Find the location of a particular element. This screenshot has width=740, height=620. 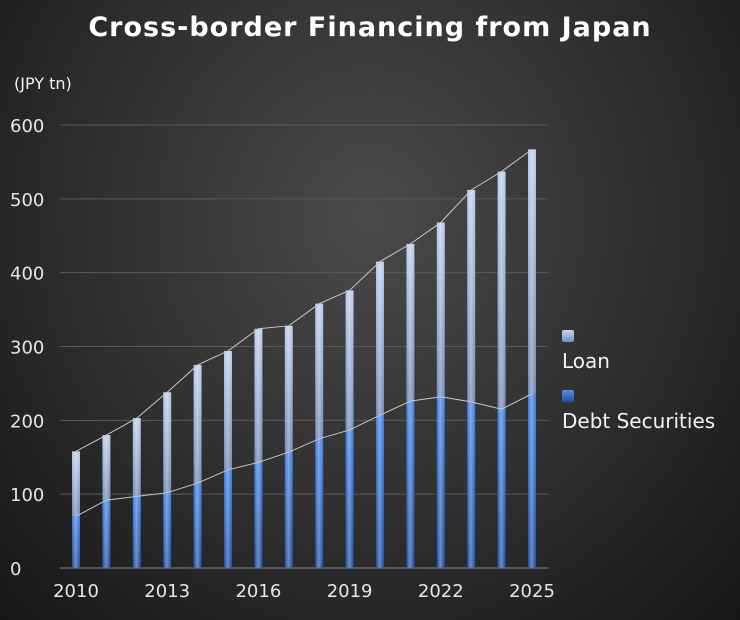

connector-line-debt-securities is located at coordinates (304, 455).